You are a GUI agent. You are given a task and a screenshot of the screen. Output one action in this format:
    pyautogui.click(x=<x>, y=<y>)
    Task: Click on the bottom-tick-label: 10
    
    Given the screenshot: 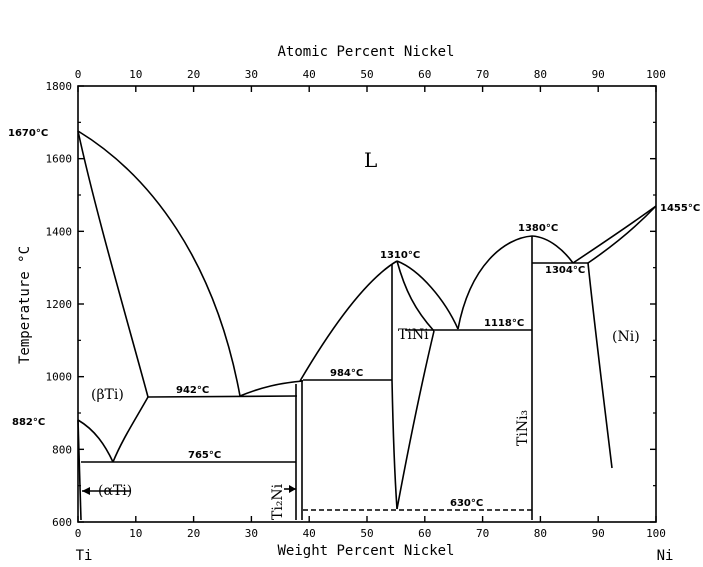 What is the action you would take?
    pyautogui.click(x=135, y=533)
    